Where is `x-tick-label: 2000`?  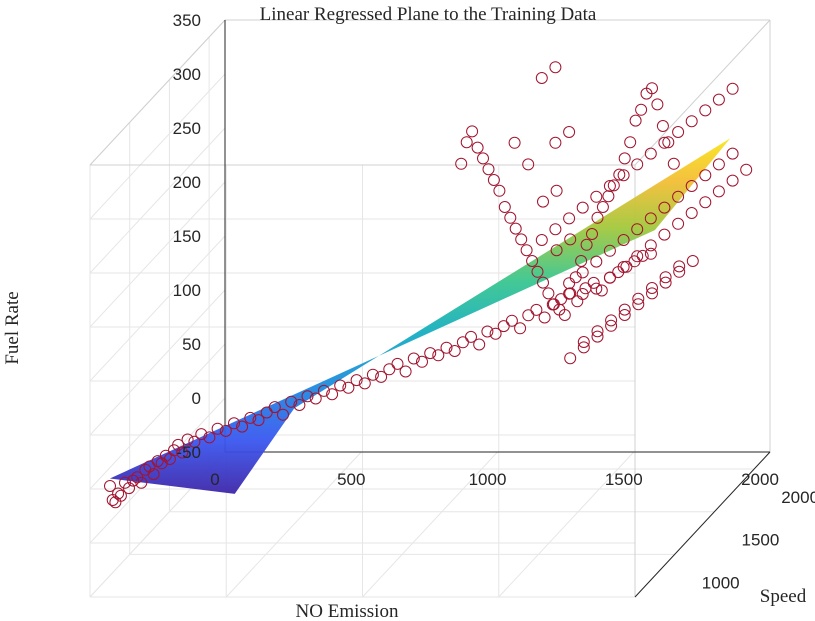 x-tick-label: 2000 is located at coordinates (760, 479).